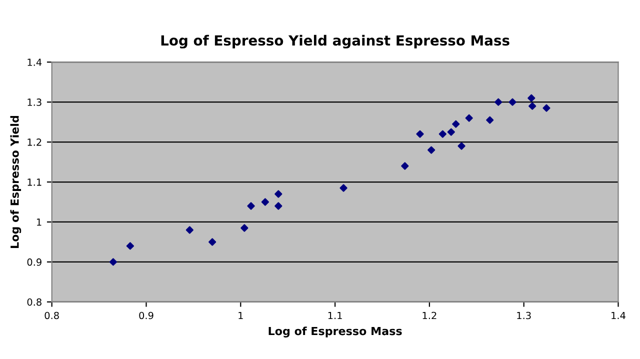  I want to click on x-tick-label: 1.3, so click(524, 316).